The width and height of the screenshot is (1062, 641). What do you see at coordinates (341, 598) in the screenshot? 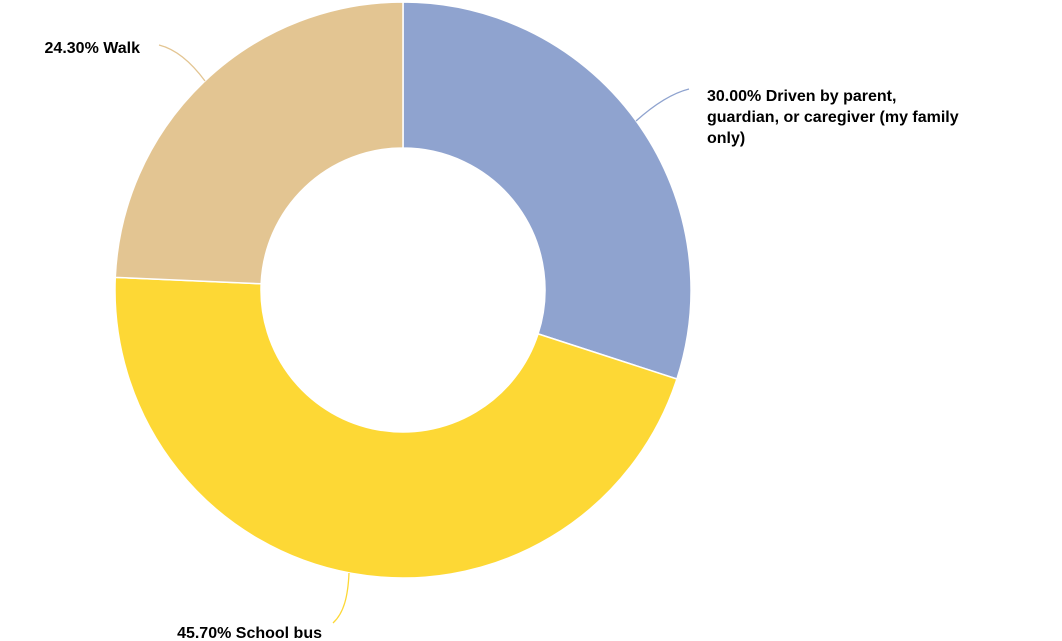
I see `leader-line-school-bus` at bounding box center [341, 598].